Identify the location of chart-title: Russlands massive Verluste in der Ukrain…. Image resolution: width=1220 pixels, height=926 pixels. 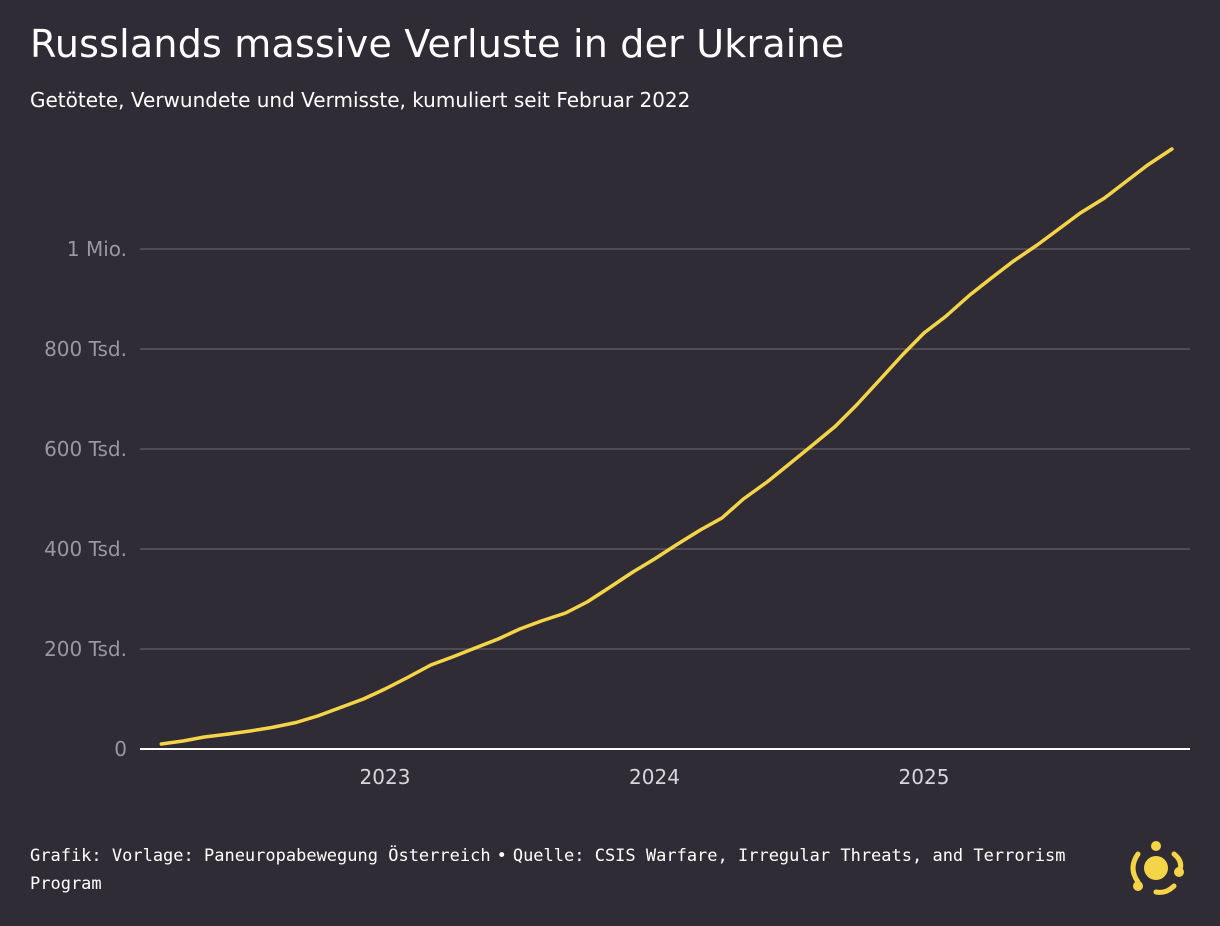
(437, 44).